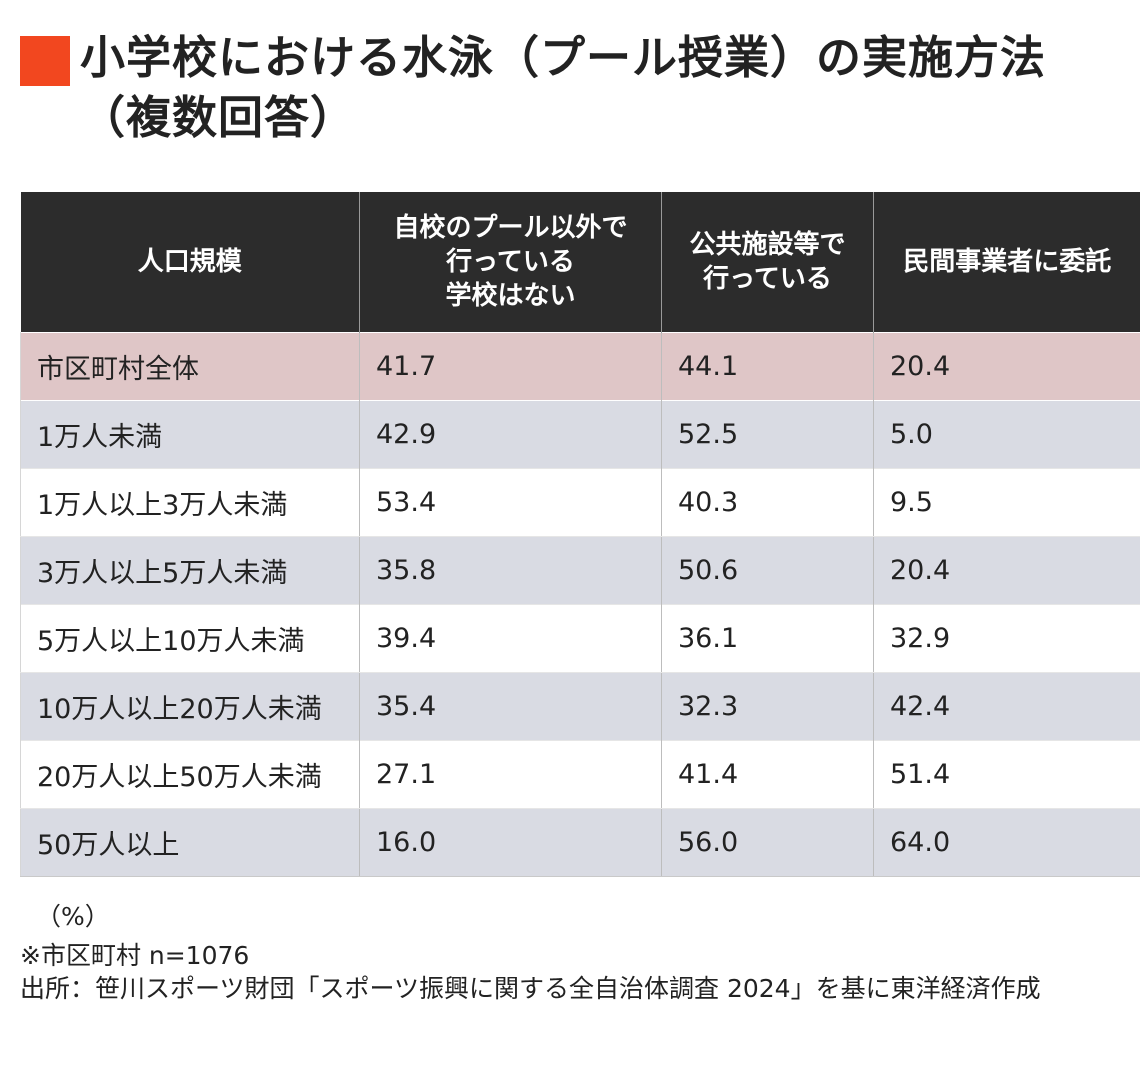  I want to click on table-cell: 35.8, so click(510, 570).